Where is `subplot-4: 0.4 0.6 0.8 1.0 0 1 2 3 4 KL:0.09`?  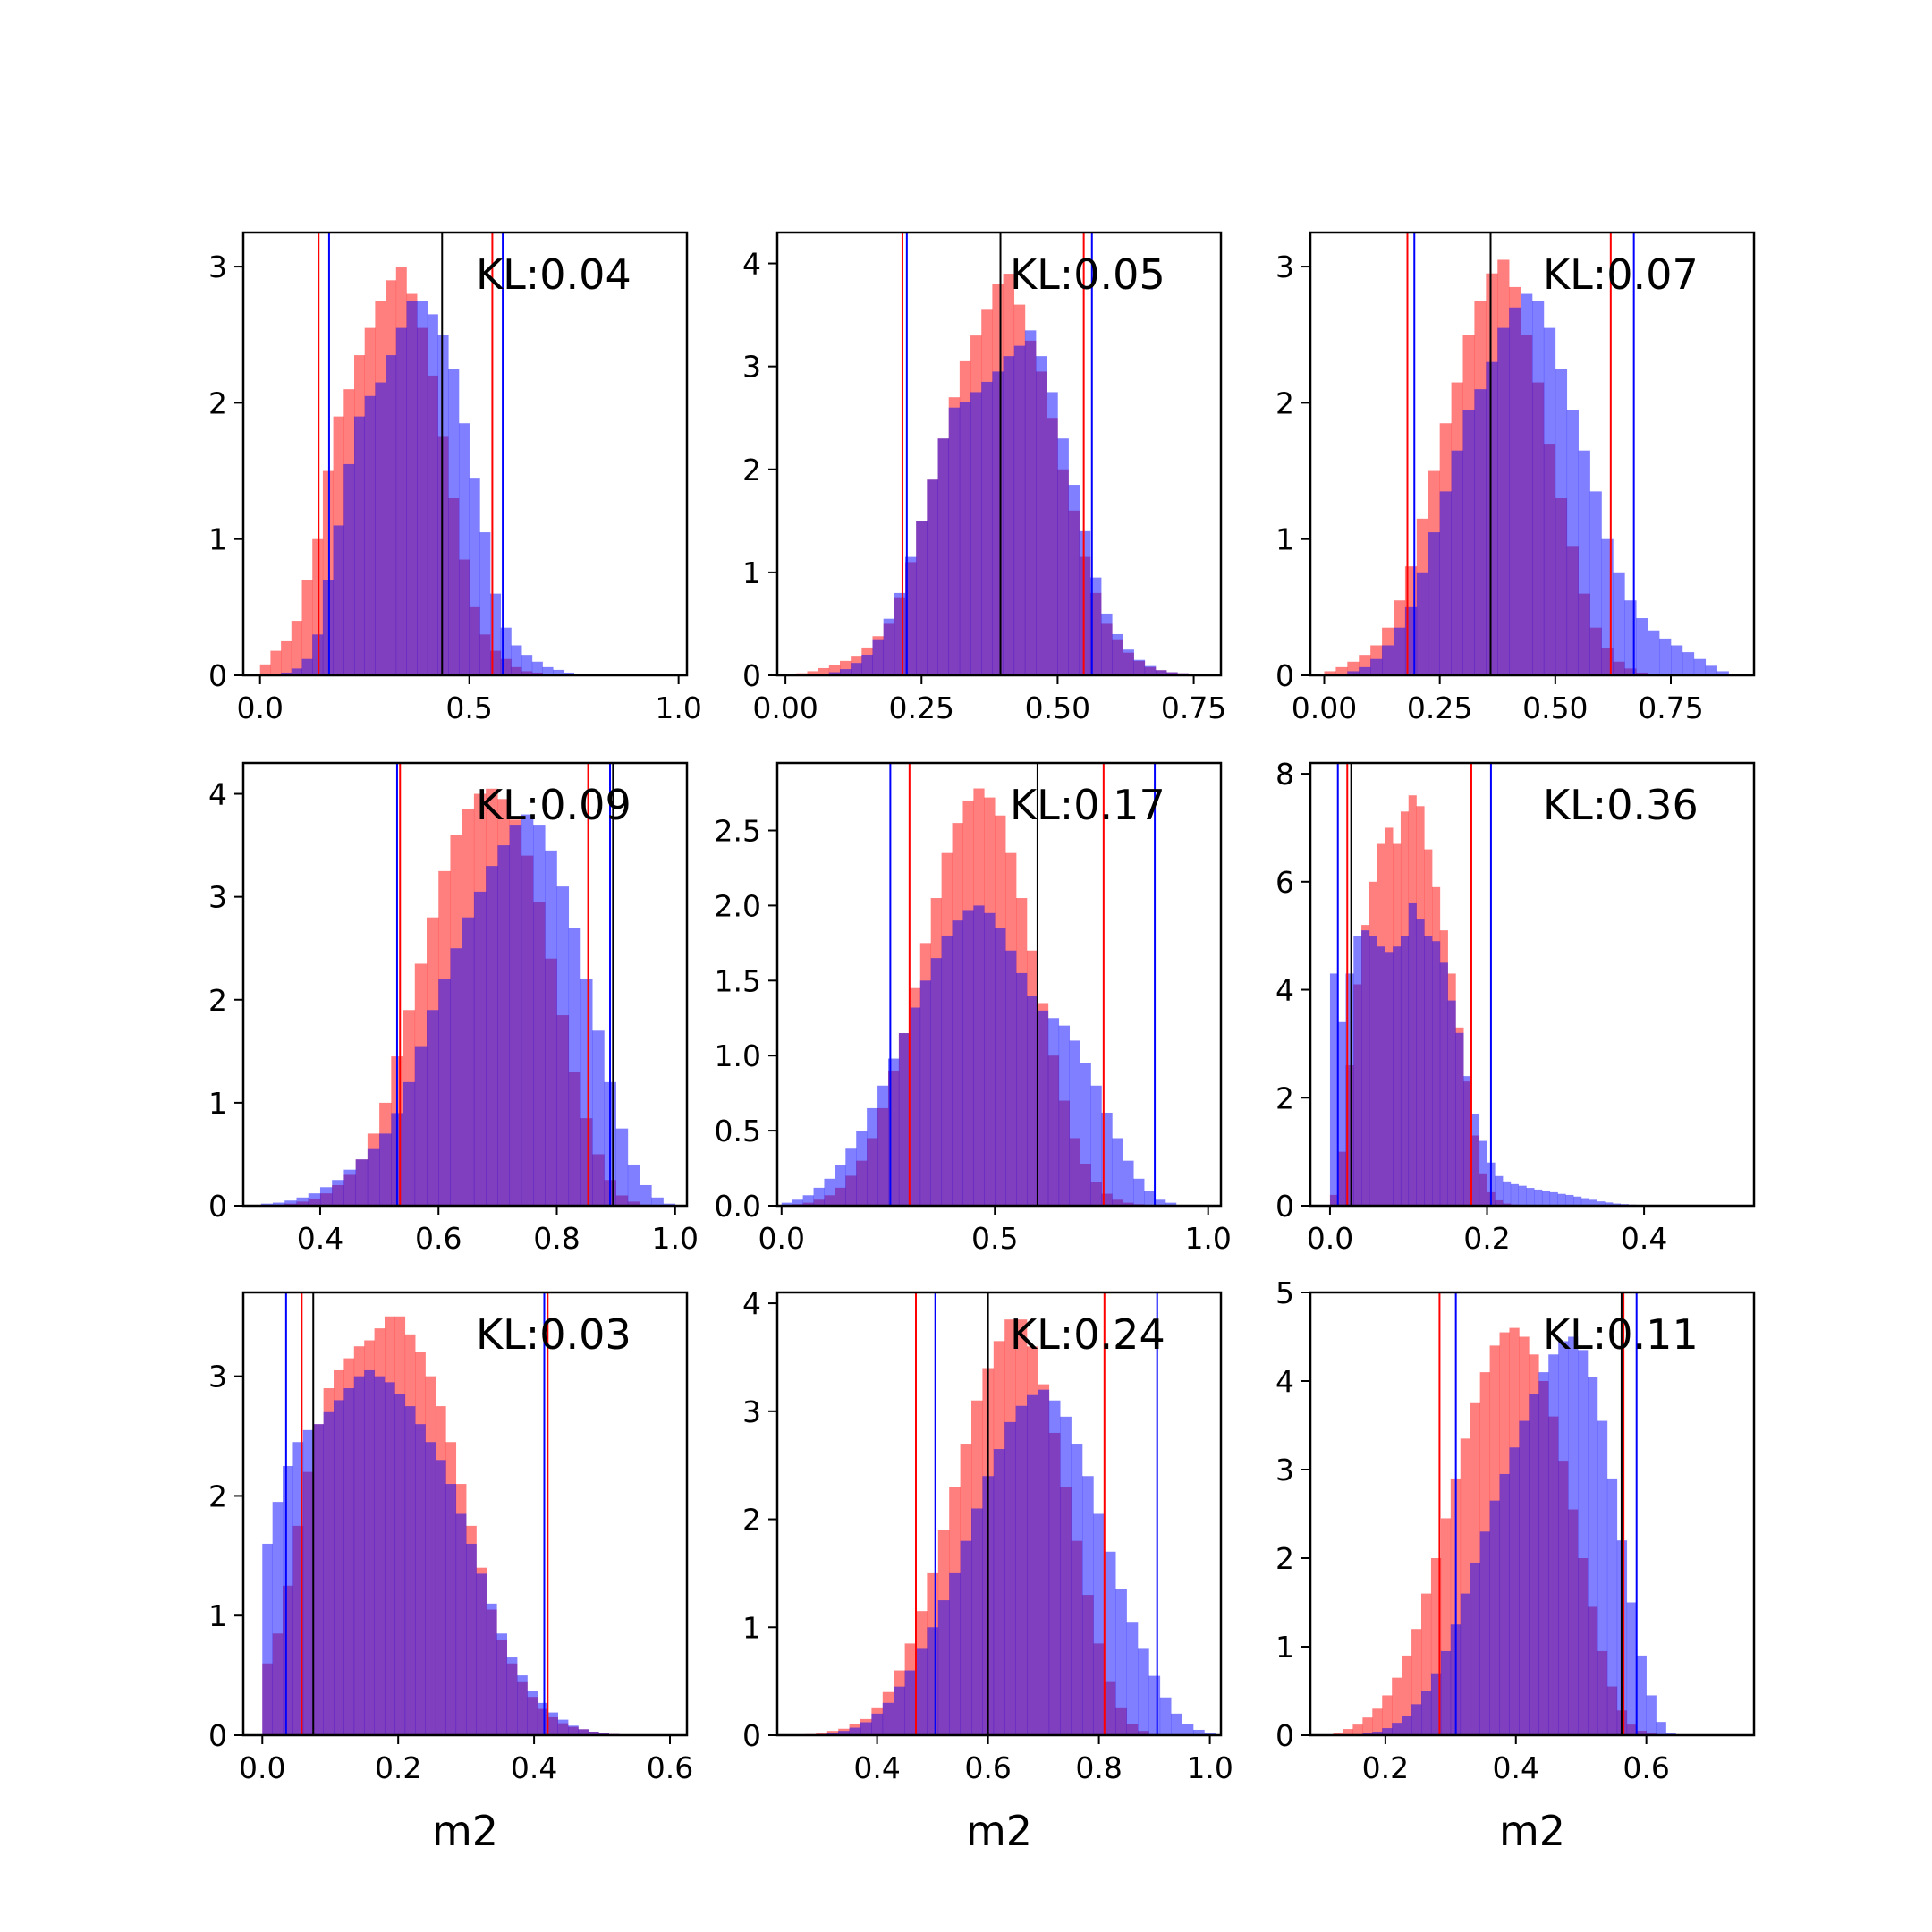 subplot-4: 0.4 0.6 0.8 1.0 0 1 2 3 4 KL:0.09 is located at coordinates (453, 1008).